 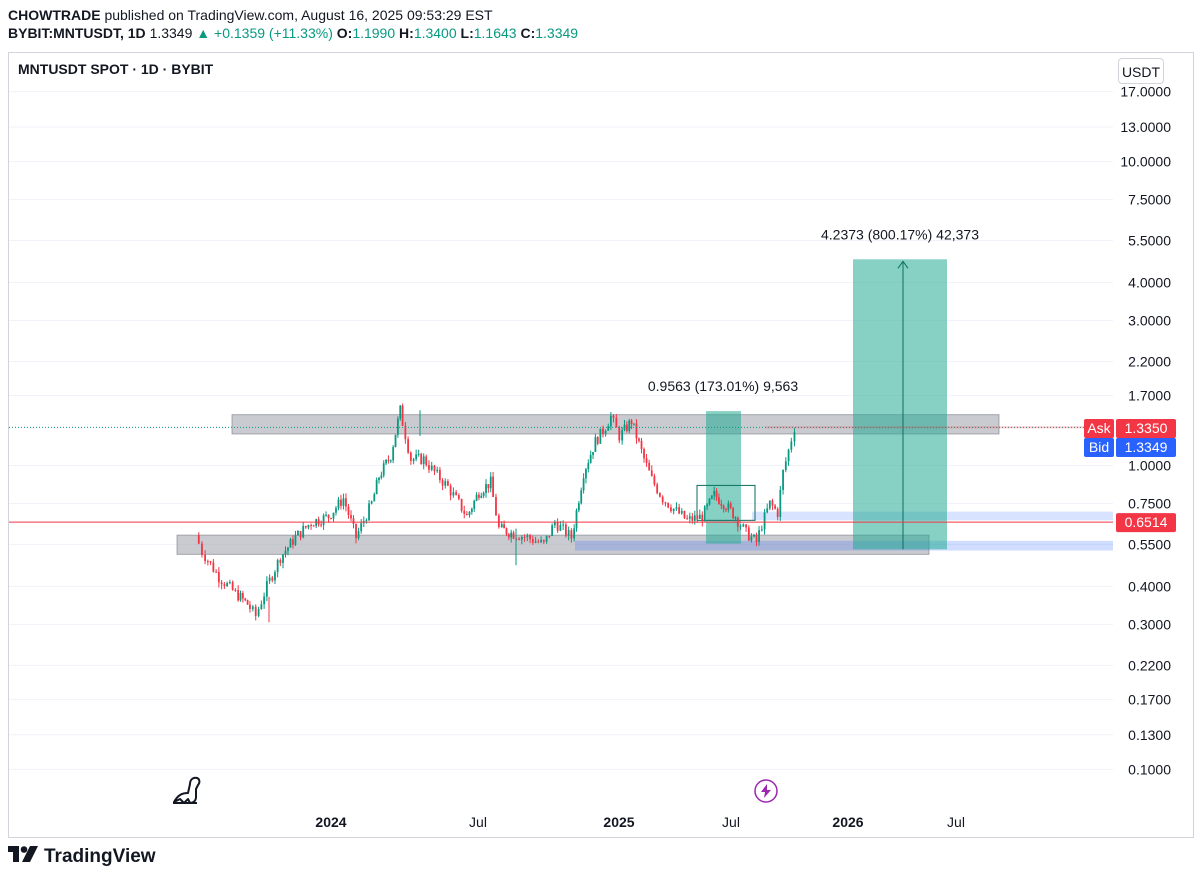 I want to click on high-label: H:, so click(x=406, y=33).